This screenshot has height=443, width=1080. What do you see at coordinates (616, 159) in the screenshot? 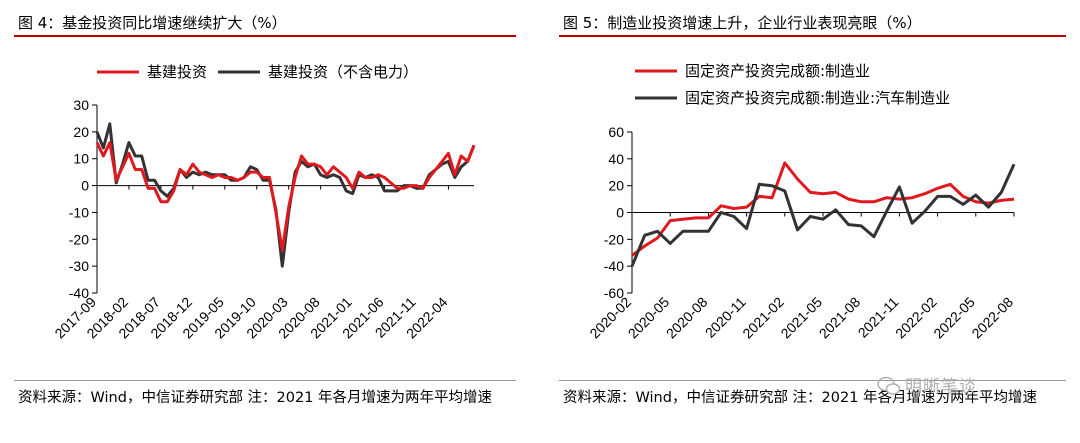
I see `y-tick-label: 40` at bounding box center [616, 159].